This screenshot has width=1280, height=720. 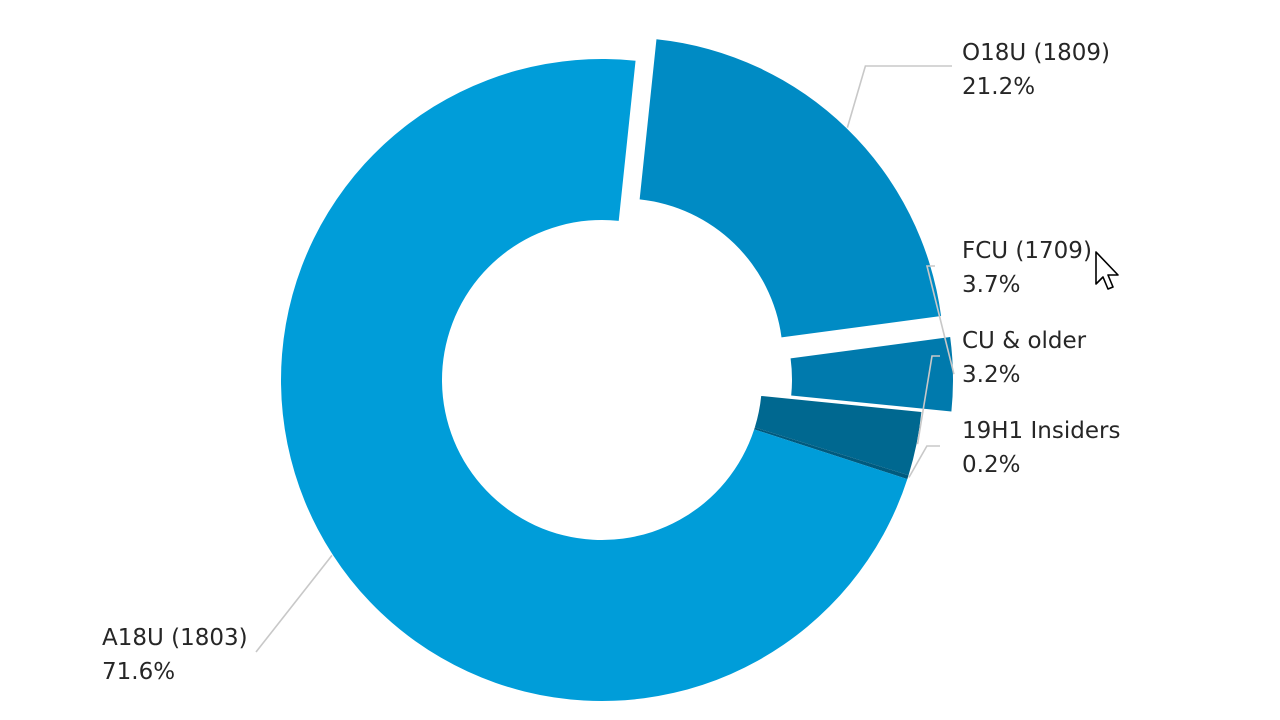 What do you see at coordinates (1024, 341) in the screenshot?
I see `slice-name-label: CU & older` at bounding box center [1024, 341].